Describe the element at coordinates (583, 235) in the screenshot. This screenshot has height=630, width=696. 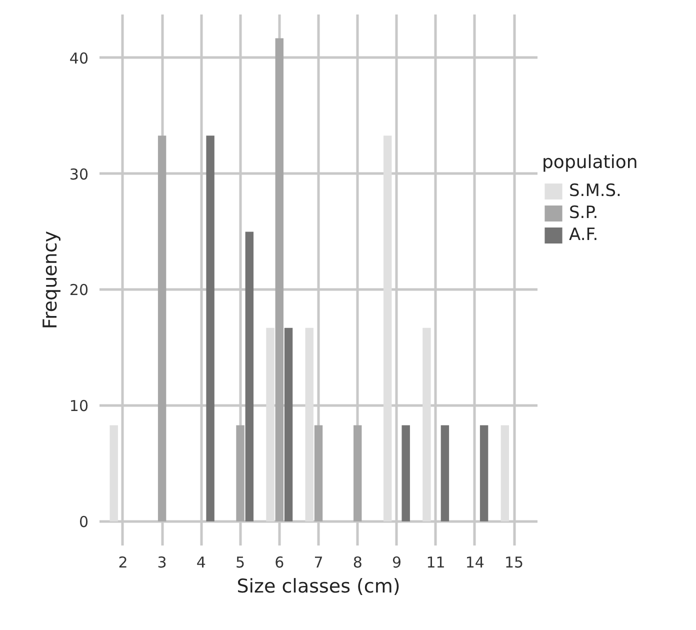
I see `legend-label: A.F.` at that location.